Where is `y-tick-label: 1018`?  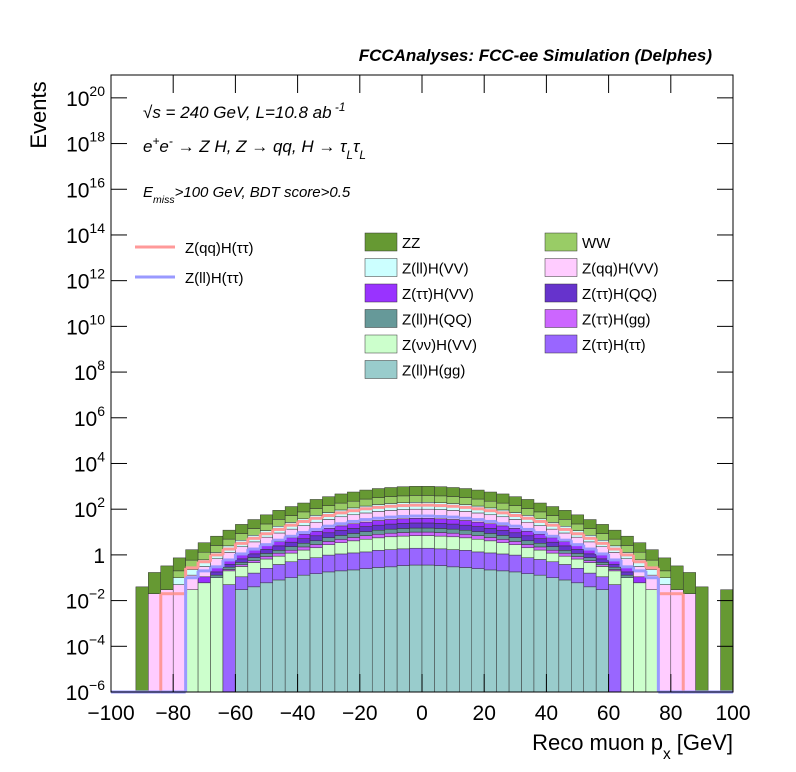
y-tick-label: 1018 is located at coordinates (85, 143).